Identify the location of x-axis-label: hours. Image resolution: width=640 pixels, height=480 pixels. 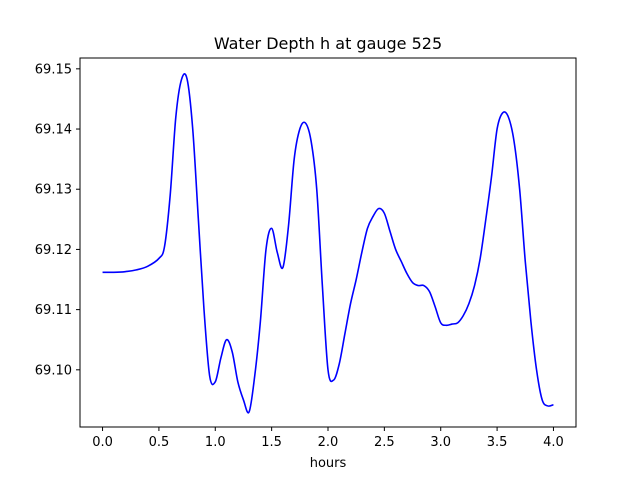
(328, 463).